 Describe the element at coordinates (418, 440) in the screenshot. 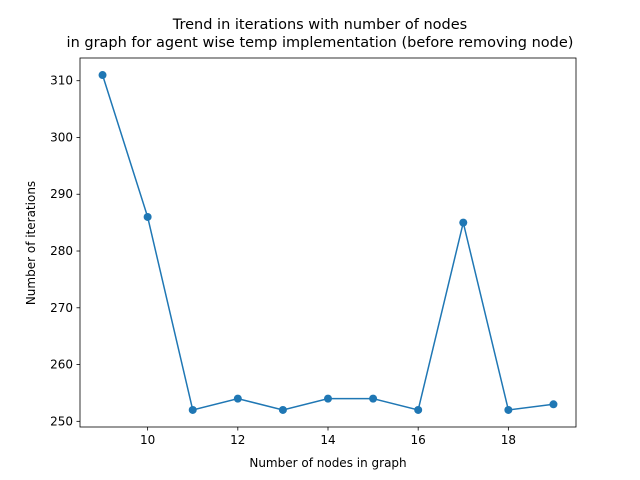

I see `x-tick-label: 16` at that location.